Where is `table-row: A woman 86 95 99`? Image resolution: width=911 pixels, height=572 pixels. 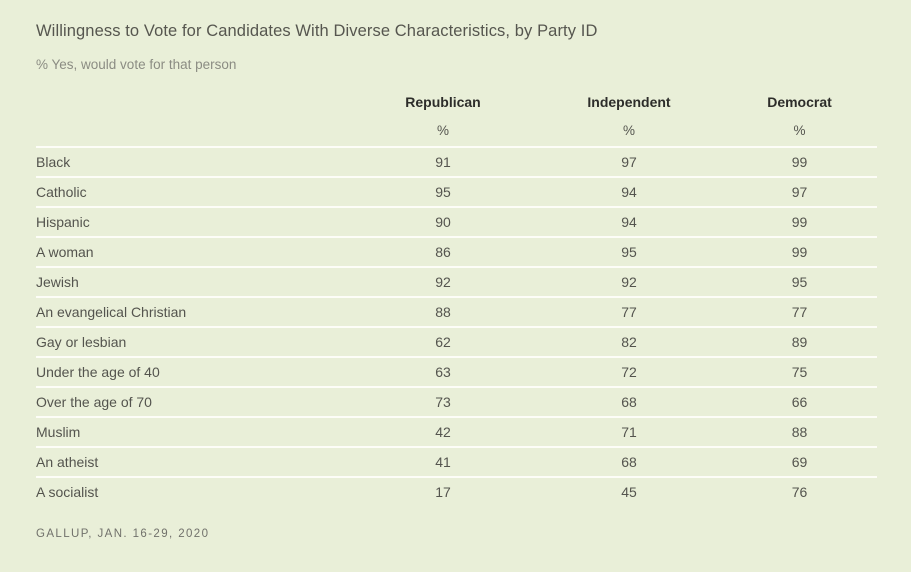
table-row: A woman 86 95 99 is located at coordinates (456, 250).